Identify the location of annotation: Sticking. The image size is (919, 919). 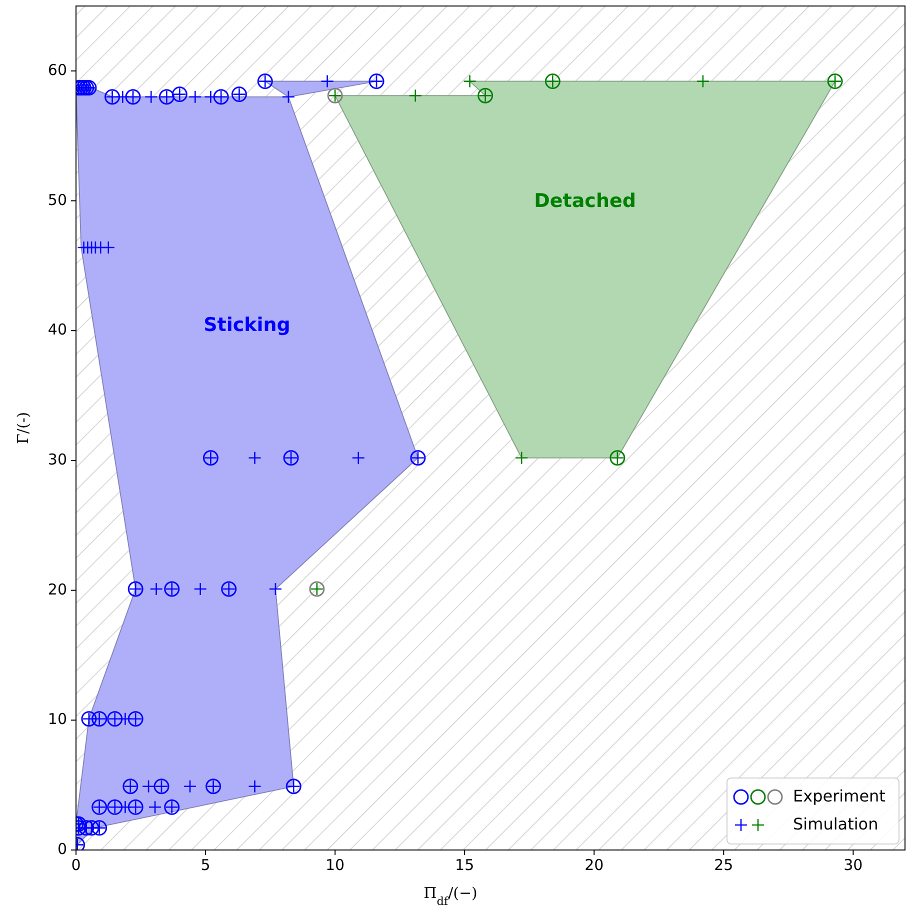
(247, 325).